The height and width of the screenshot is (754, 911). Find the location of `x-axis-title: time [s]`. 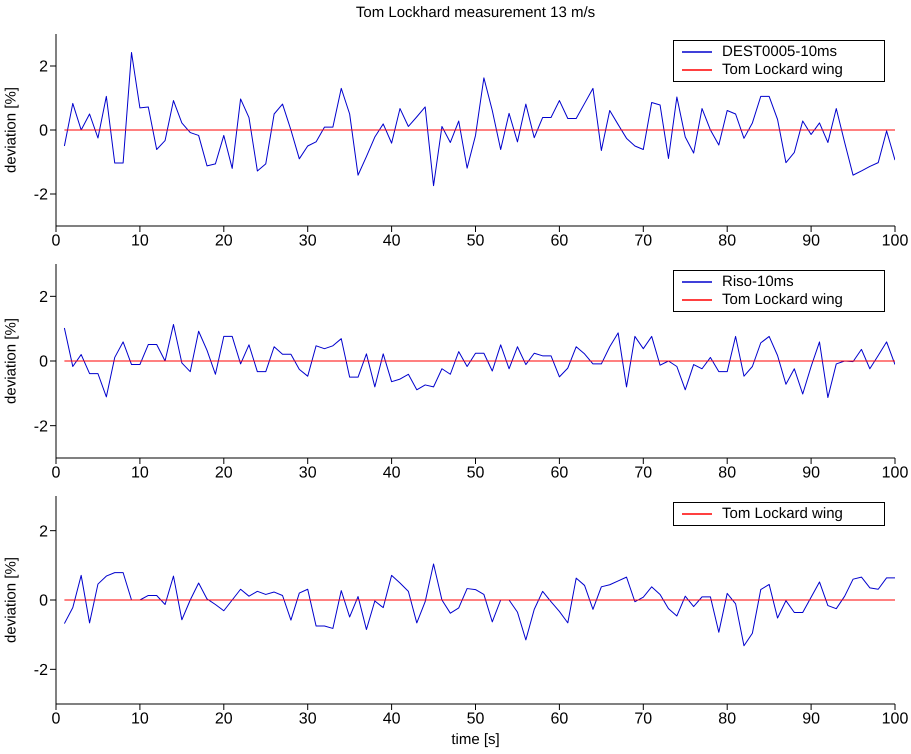

x-axis-title: time [s] is located at coordinates (475, 739).